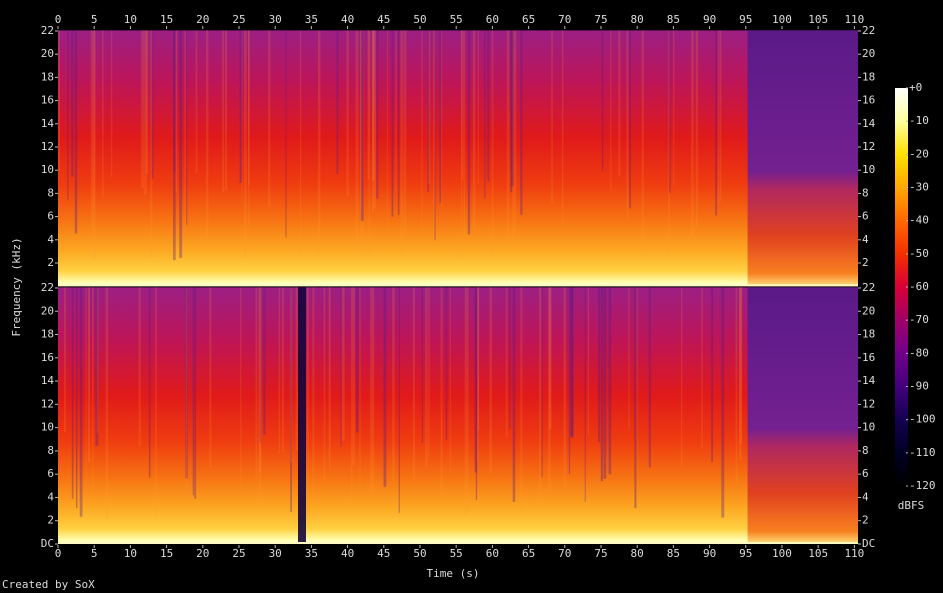 The height and width of the screenshot is (593, 943). Describe the element at coordinates (868, 30) in the screenshot. I see `y-tick-label-right: 22` at that location.